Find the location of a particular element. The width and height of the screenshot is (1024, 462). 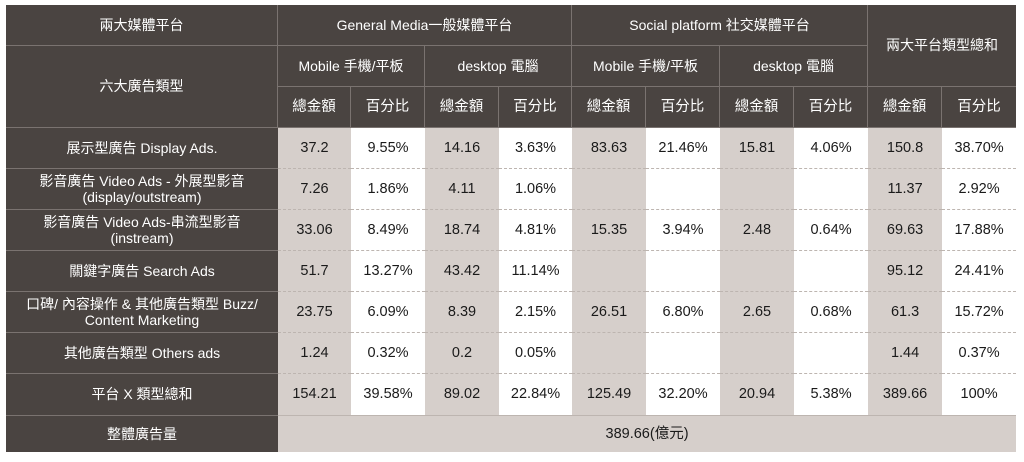

table-cell: 18.74 is located at coordinates (462, 230).